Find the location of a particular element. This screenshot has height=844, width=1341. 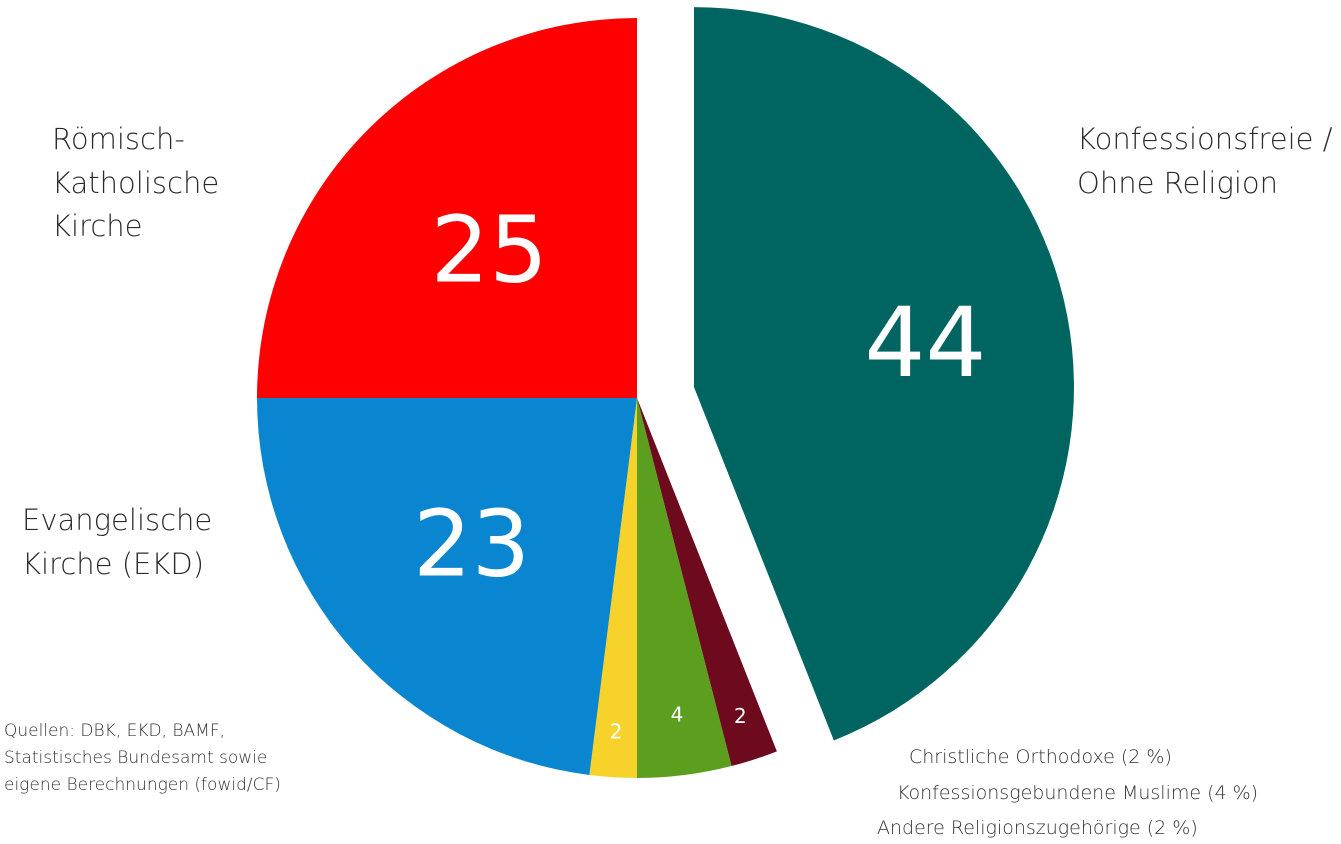

label-nonreligious: Konfessionsfreie / Ohne Religion is located at coordinates (1205, 161).